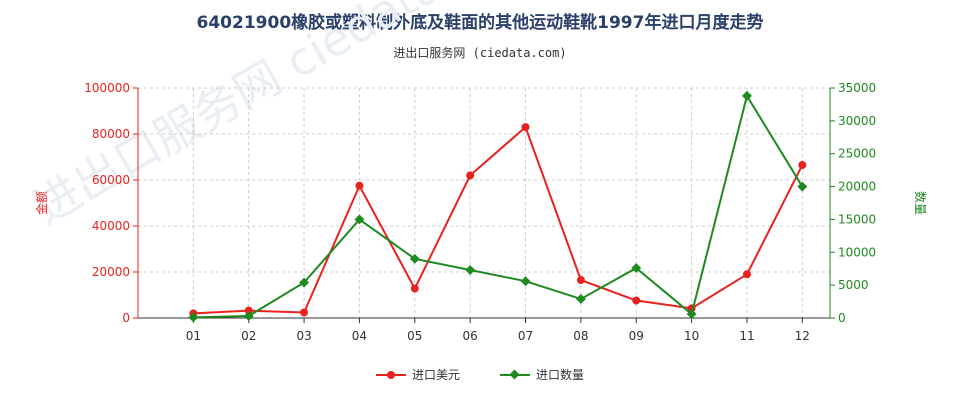 The image size is (960, 400). Describe the element at coordinates (111, 134) in the screenshot. I see `left-tick-label: 80000` at that location.